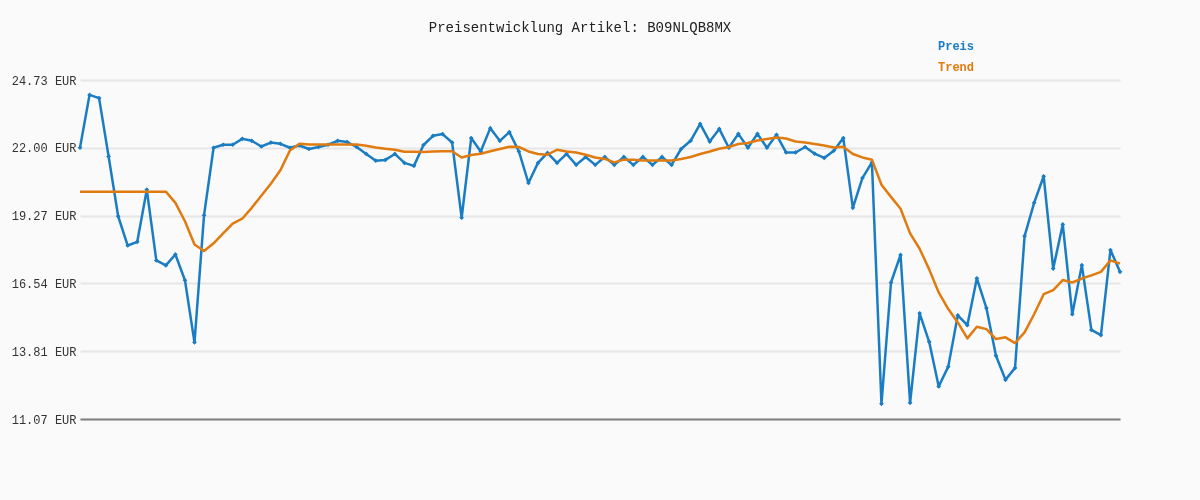 The height and width of the screenshot is (500, 1200). What do you see at coordinates (44, 81) in the screenshot?
I see `y-tick-label: 24.73 EUR` at bounding box center [44, 81].